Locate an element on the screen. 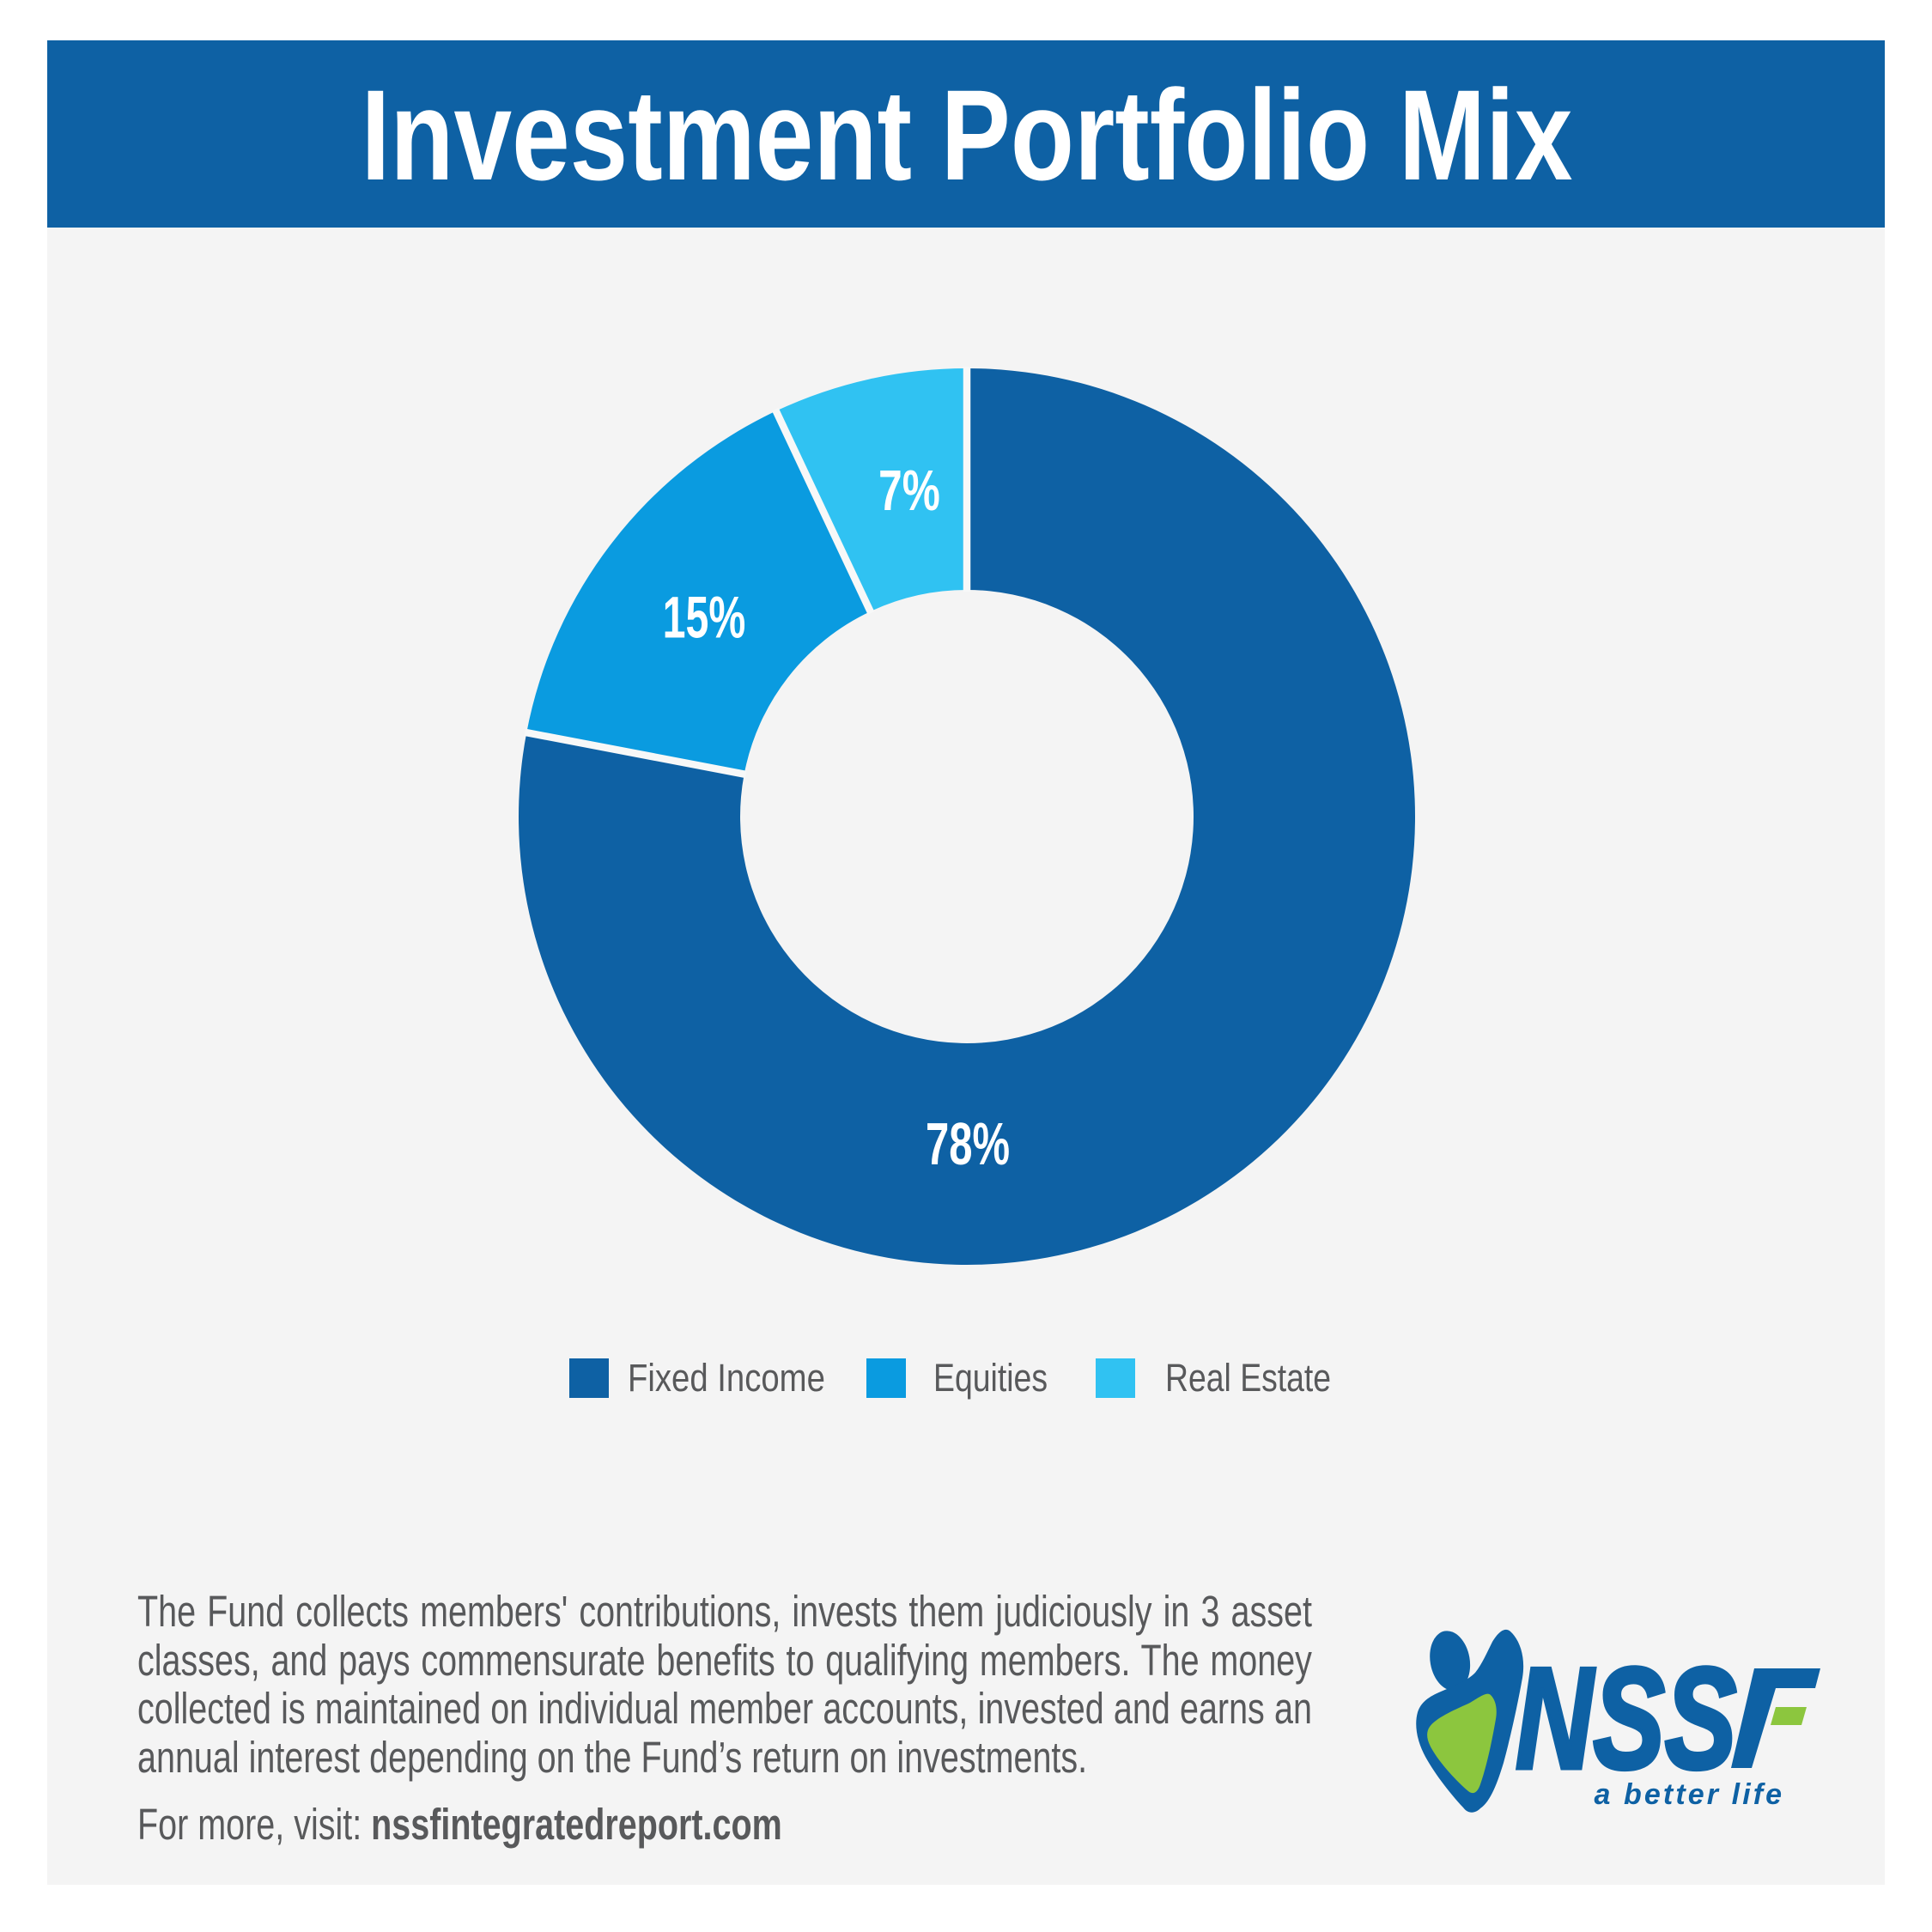  svg-text: 78% is located at coordinates (968, 1143).